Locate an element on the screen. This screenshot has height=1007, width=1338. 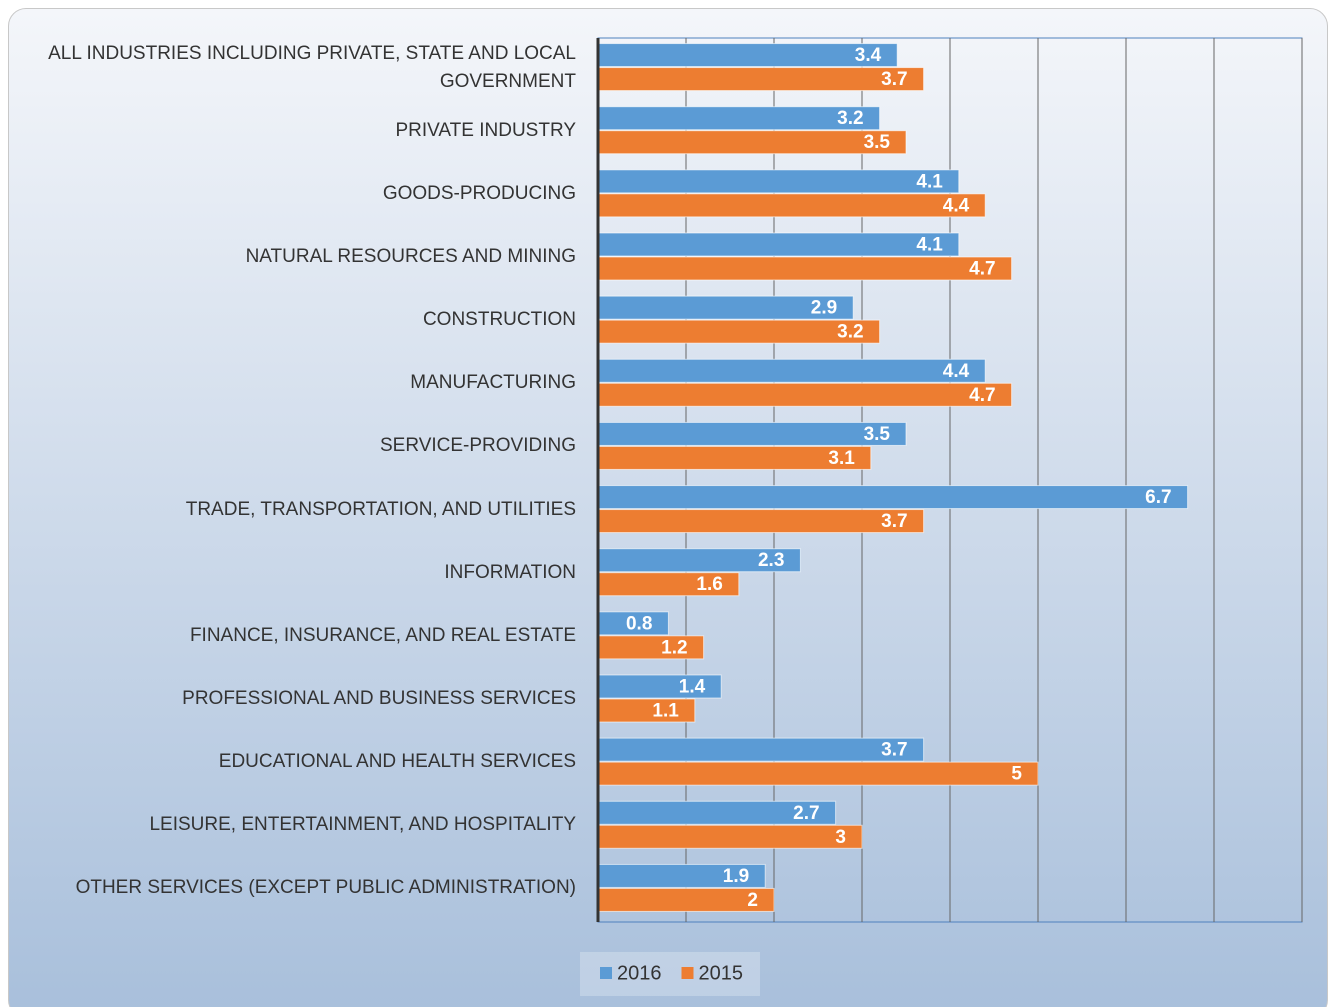
data-label: 2 is located at coordinates (752, 900).